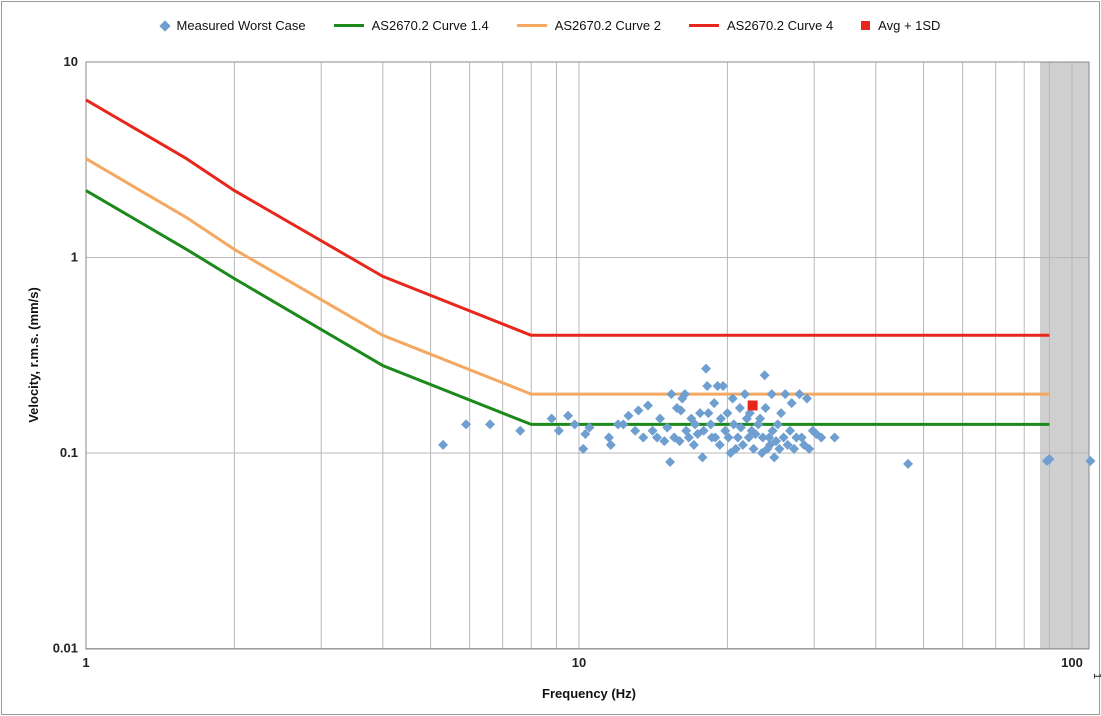  I want to click on edge-tick-label: 1, so click(1096, 676).